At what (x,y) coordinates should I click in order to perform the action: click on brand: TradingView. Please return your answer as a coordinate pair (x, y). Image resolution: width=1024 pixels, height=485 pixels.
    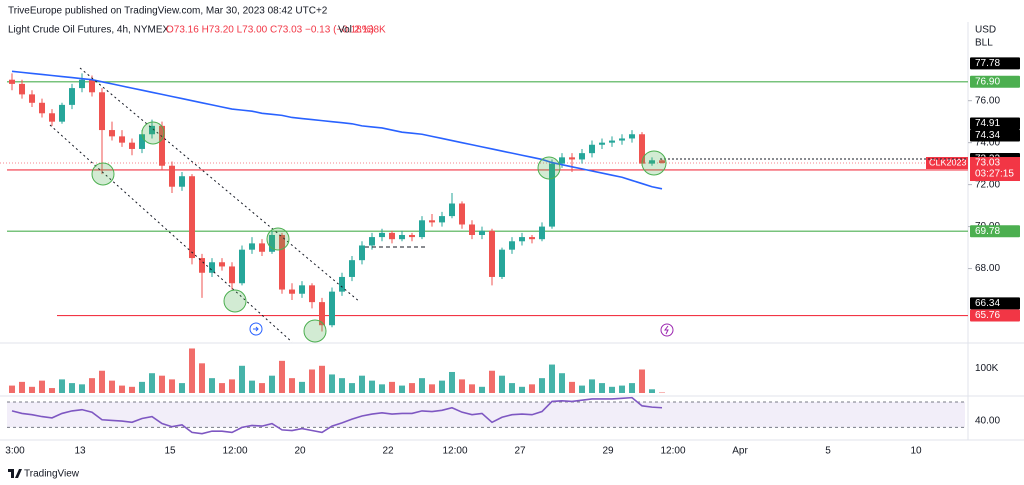
    Looking at the image, I should click on (44, 474).